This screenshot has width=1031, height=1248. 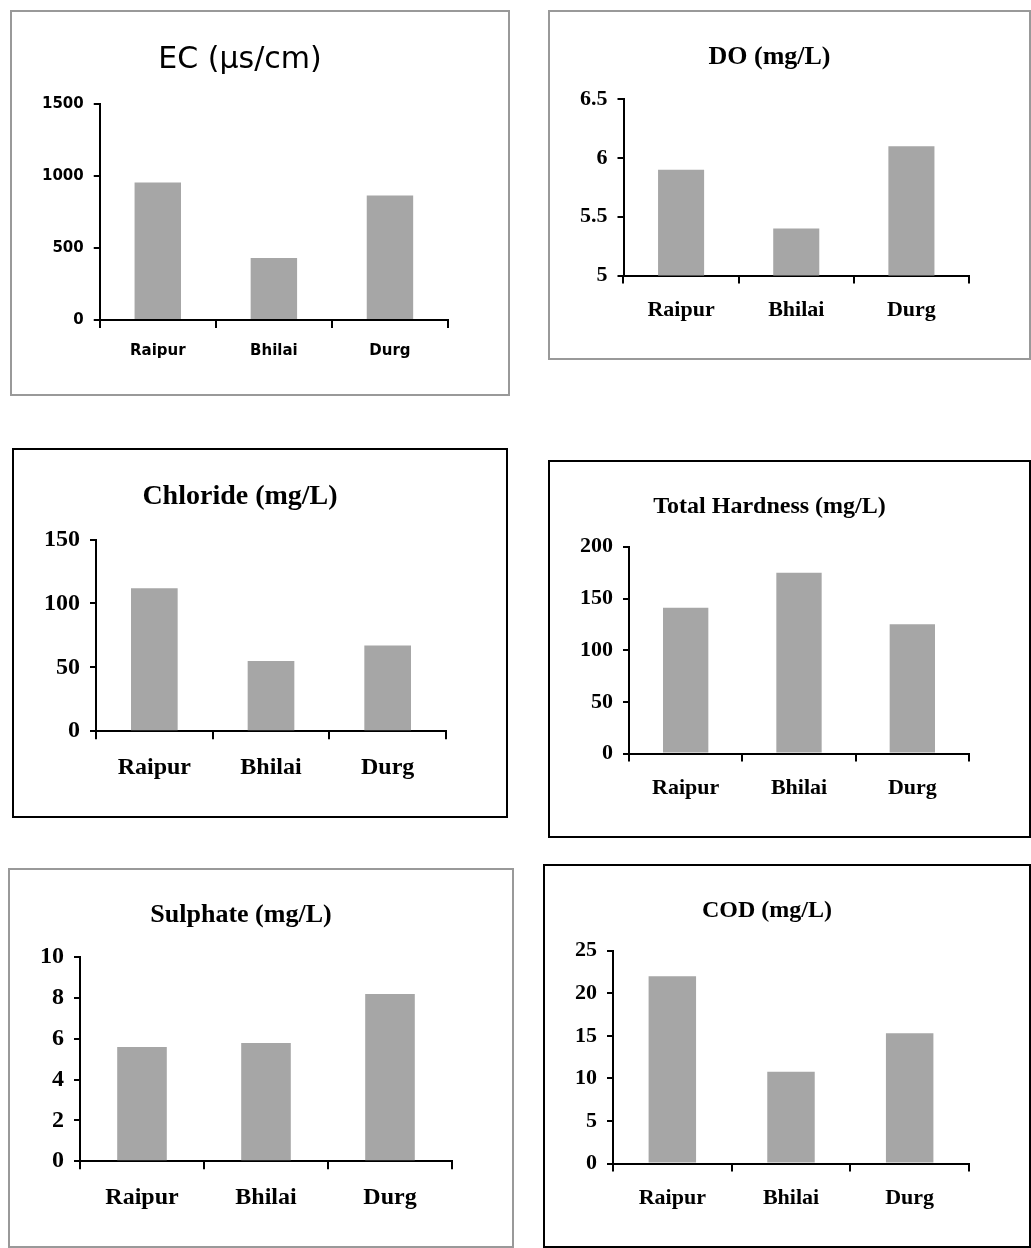 What do you see at coordinates (586, 1034) in the screenshot?
I see `y-tick-label: 15` at bounding box center [586, 1034].